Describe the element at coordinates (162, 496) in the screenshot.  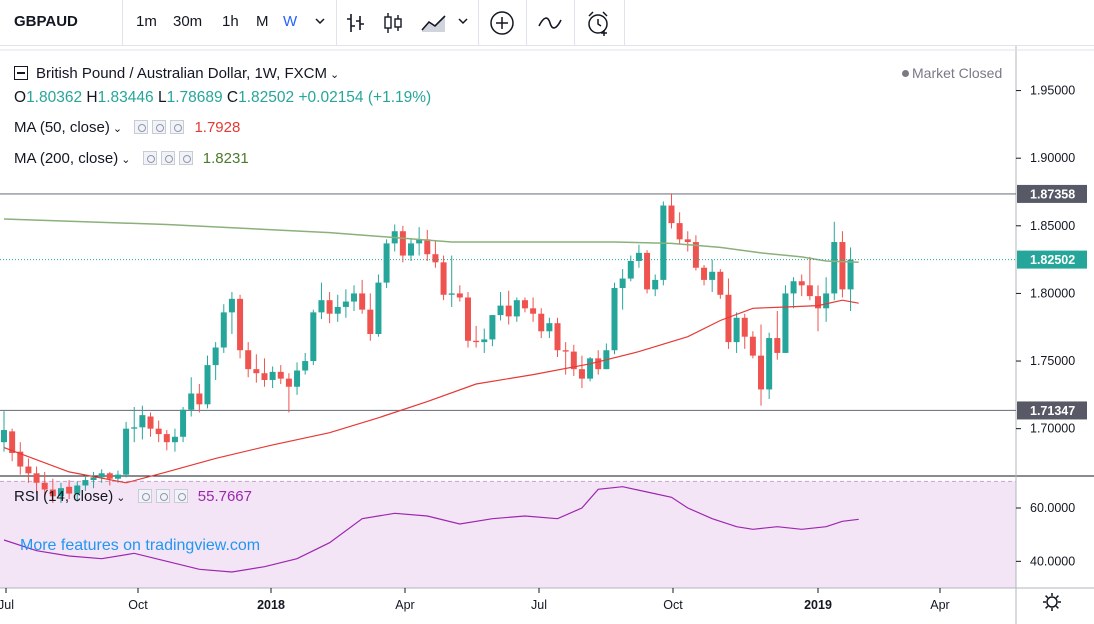
I see `rsi-settings-gear-icon` at that location.